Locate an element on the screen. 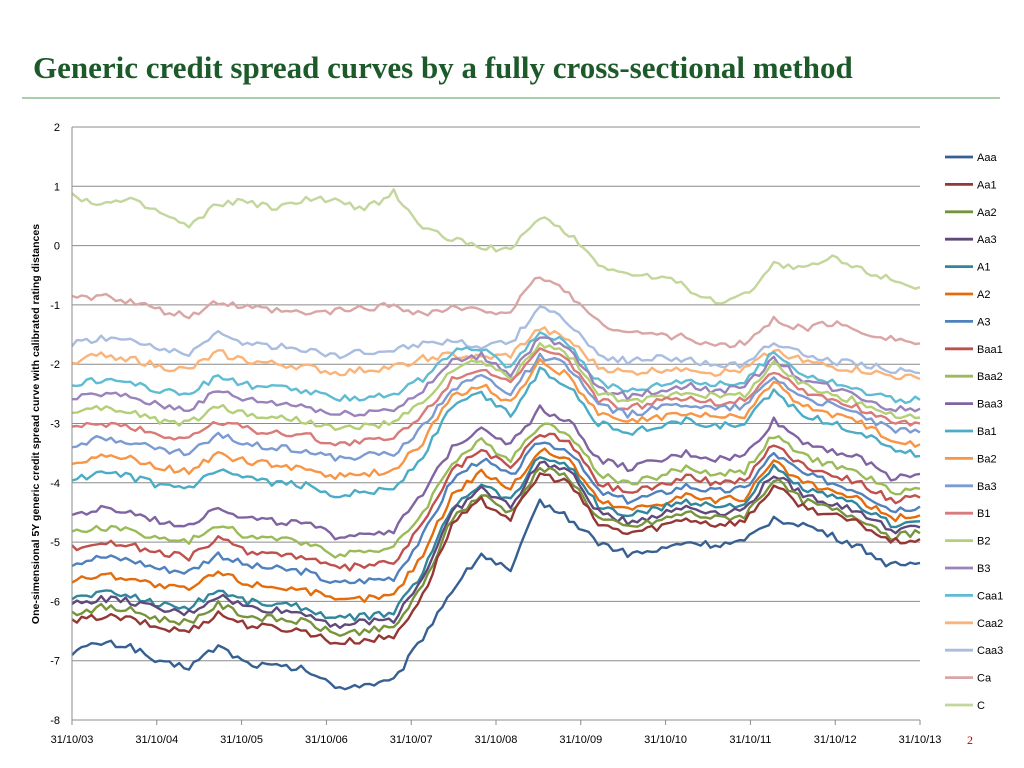 This screenshot has height=768, width=1024. legend-label: Ba1 is located at coordinates (987, 432).